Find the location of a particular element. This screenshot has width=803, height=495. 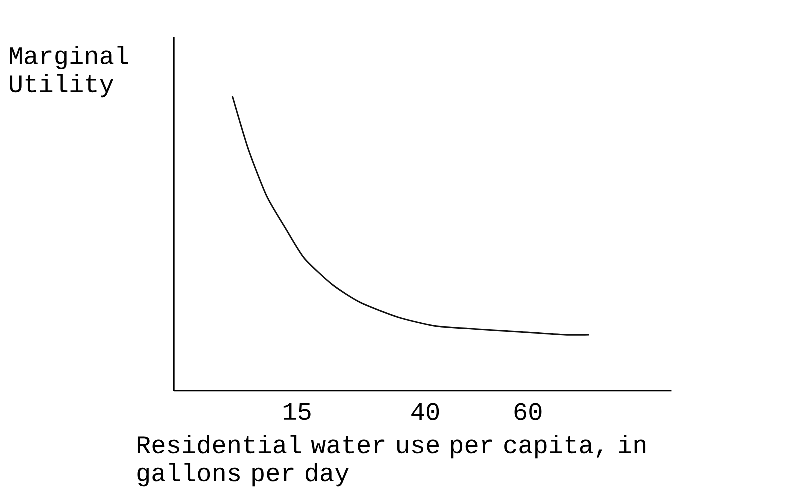

x-tick-label: 40 is located at coordinates (426, 411).